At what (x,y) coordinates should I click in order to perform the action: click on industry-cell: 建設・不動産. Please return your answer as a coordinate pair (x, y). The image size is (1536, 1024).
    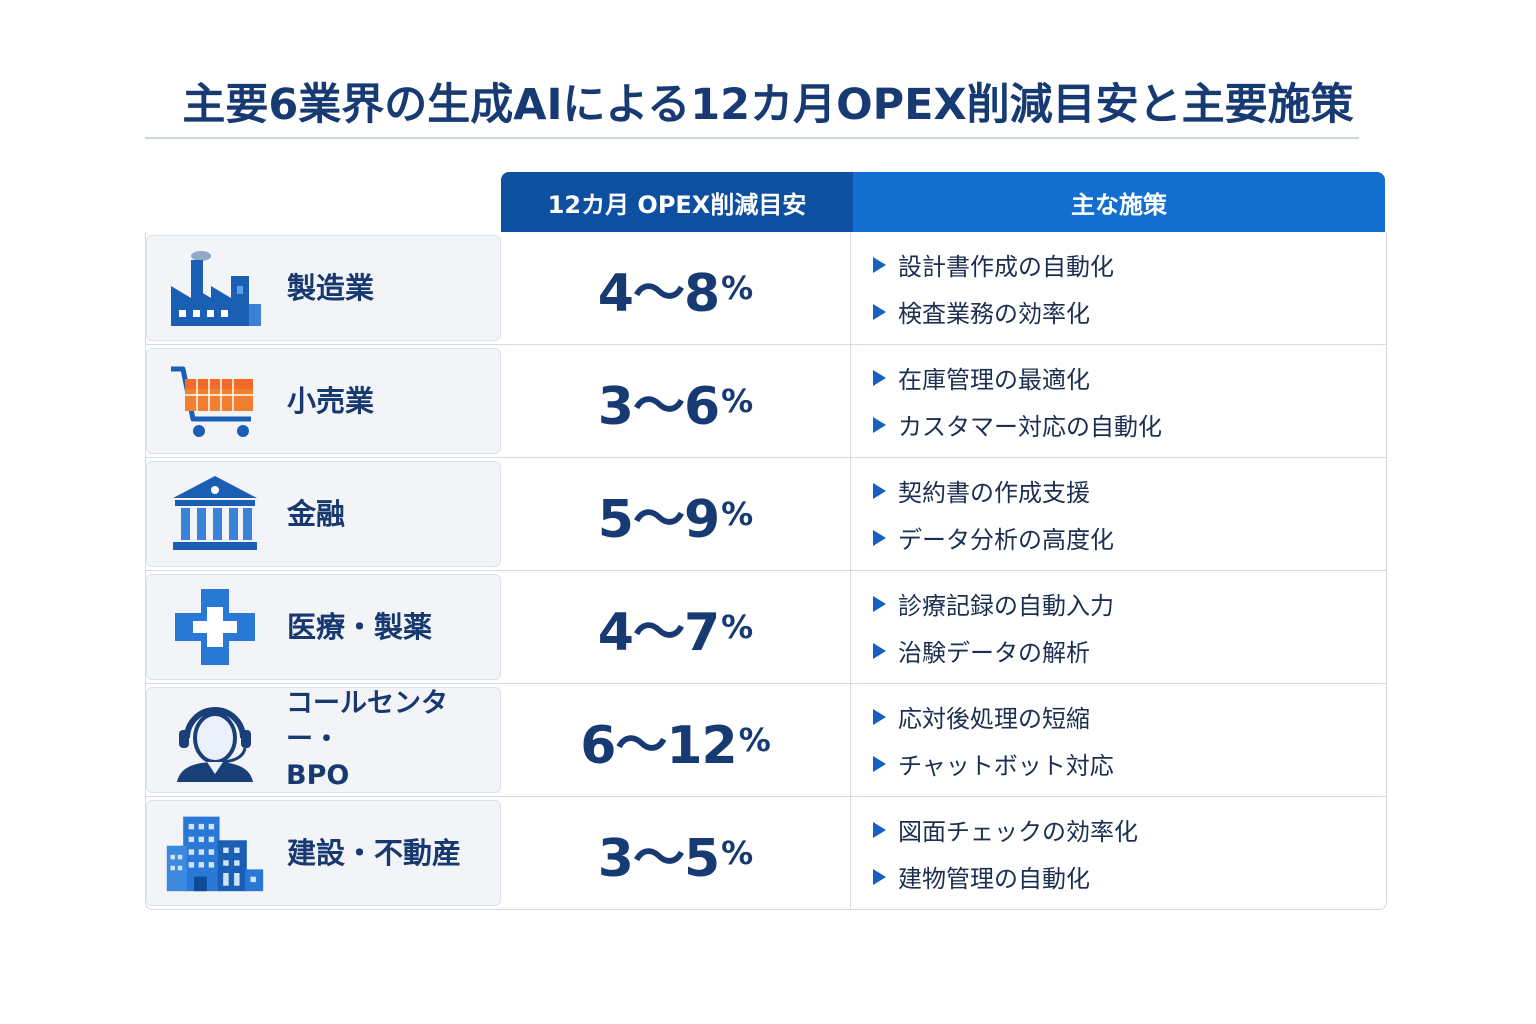
    Looking at the image, I should click on (323, 853).